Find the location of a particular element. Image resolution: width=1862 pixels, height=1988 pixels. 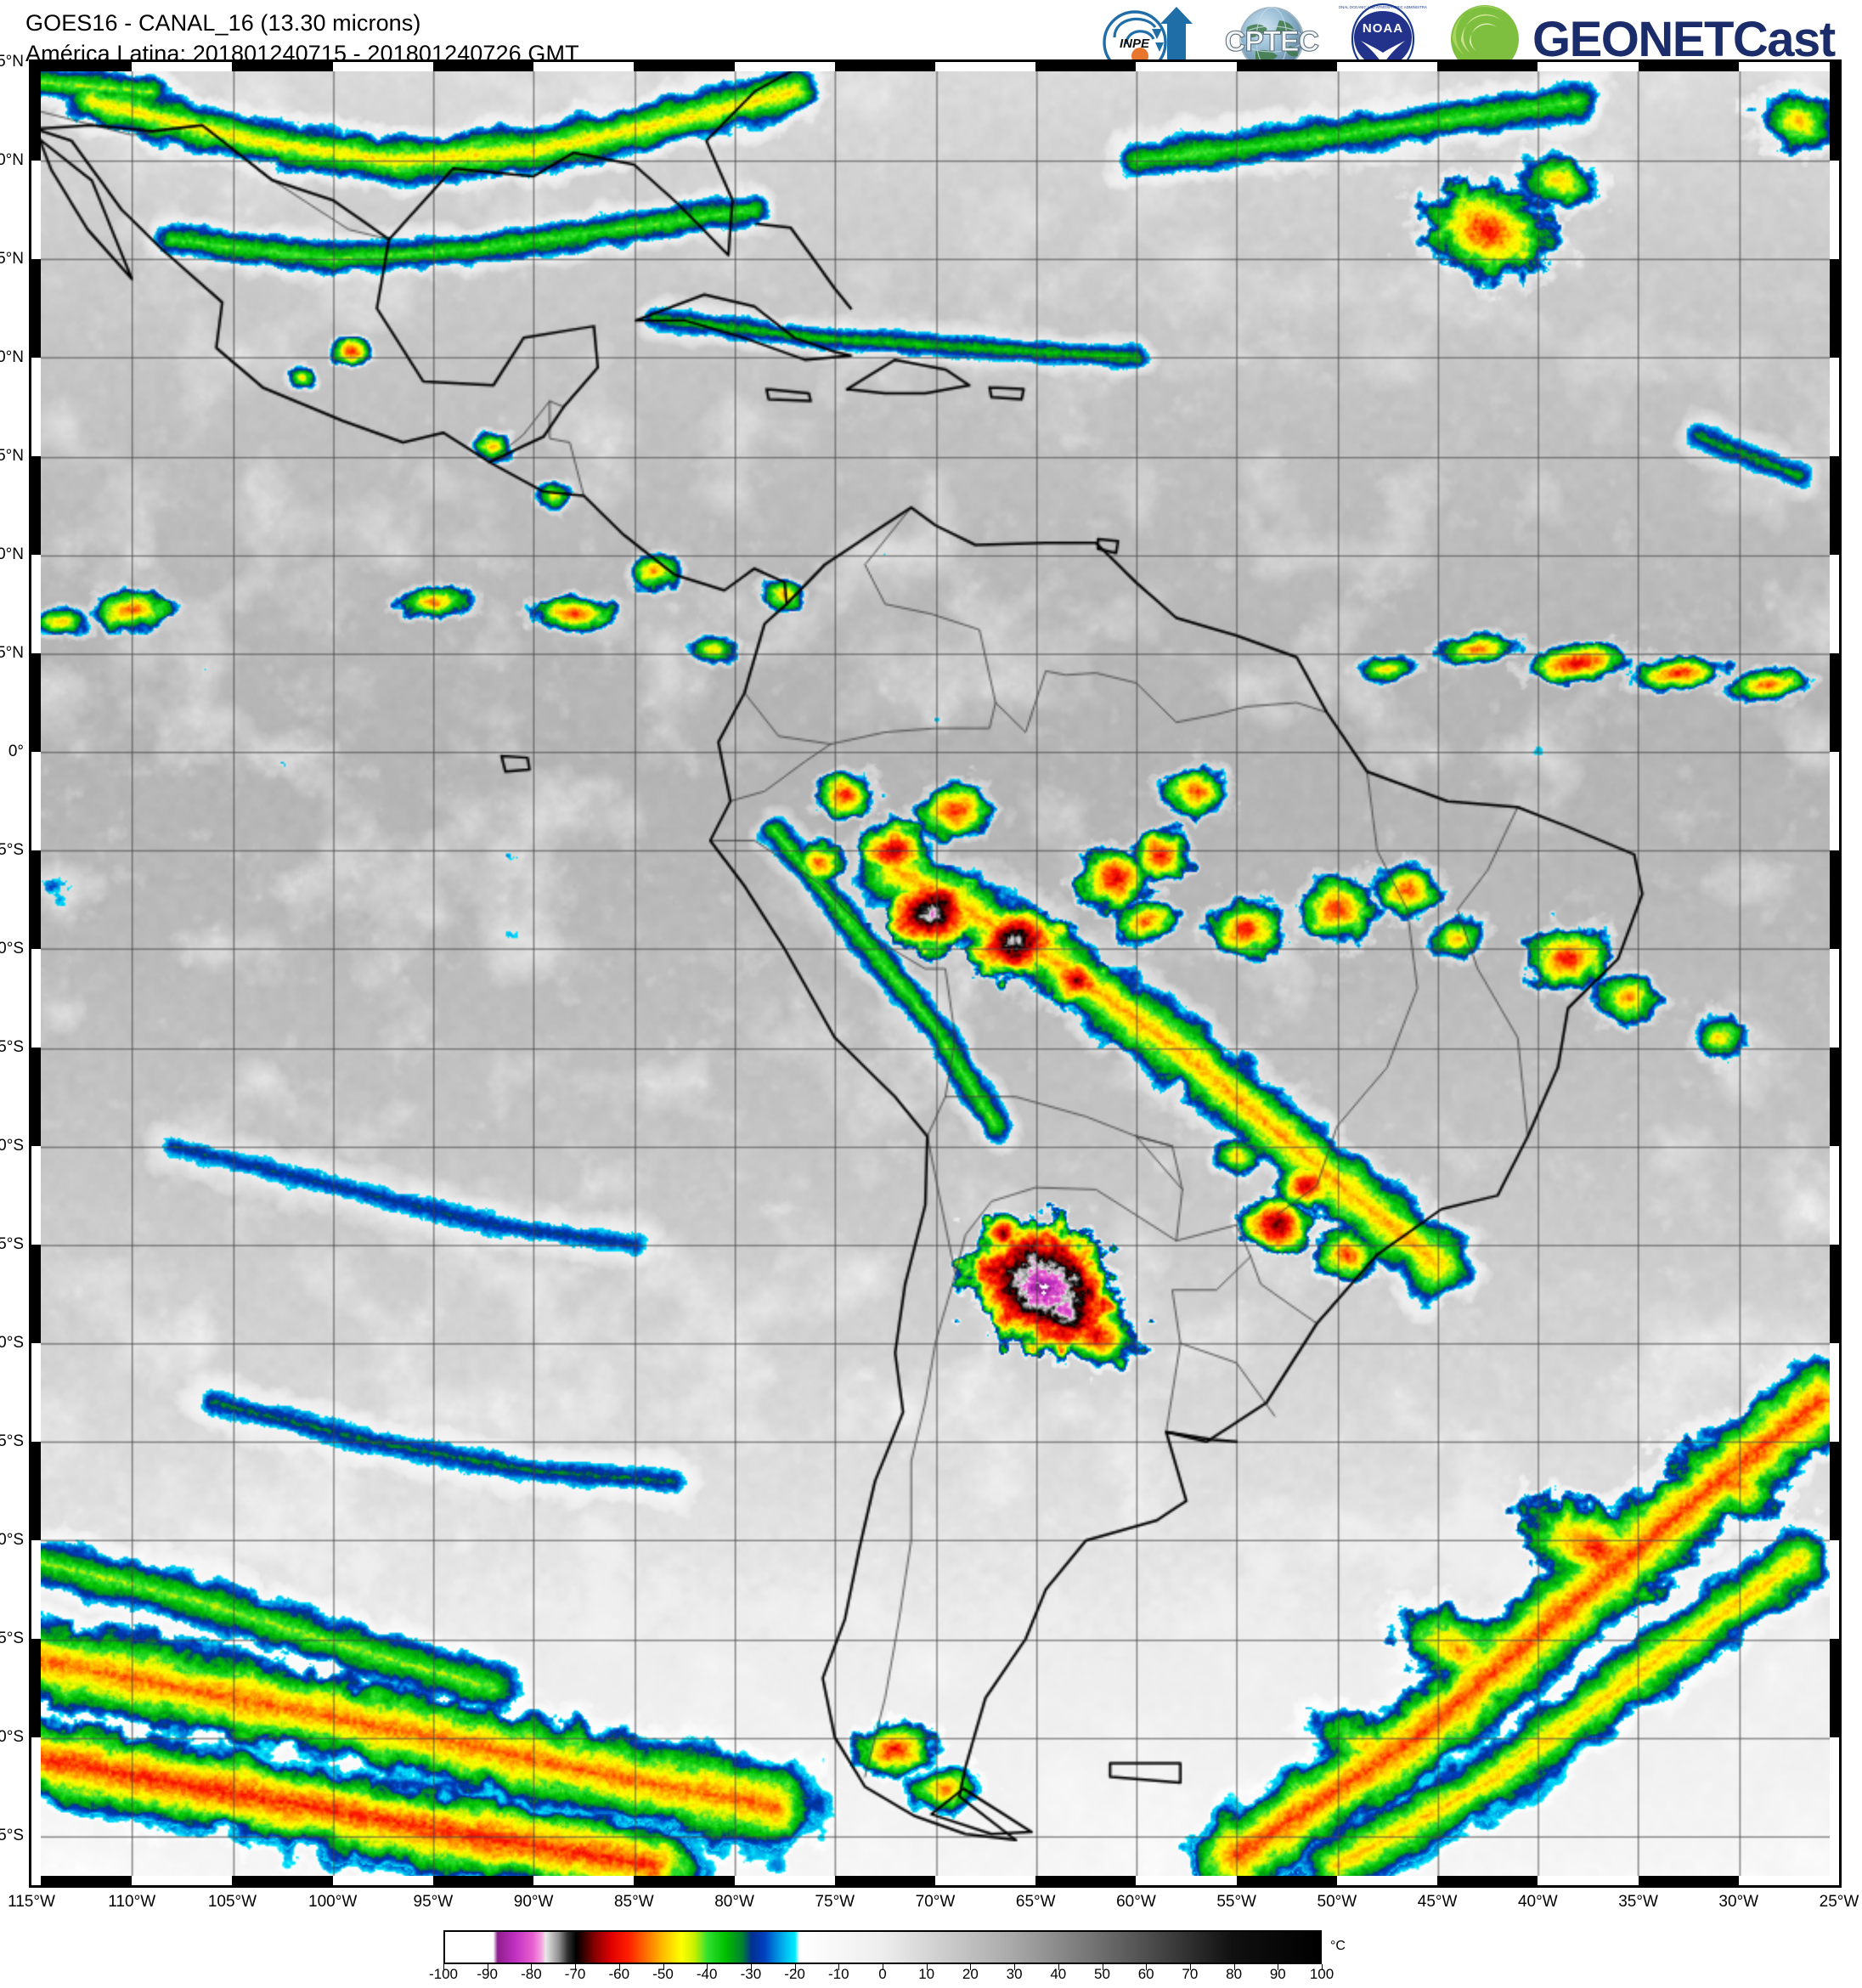

colorbar-tick-label: -30 is located at coordinates (751, 1974).